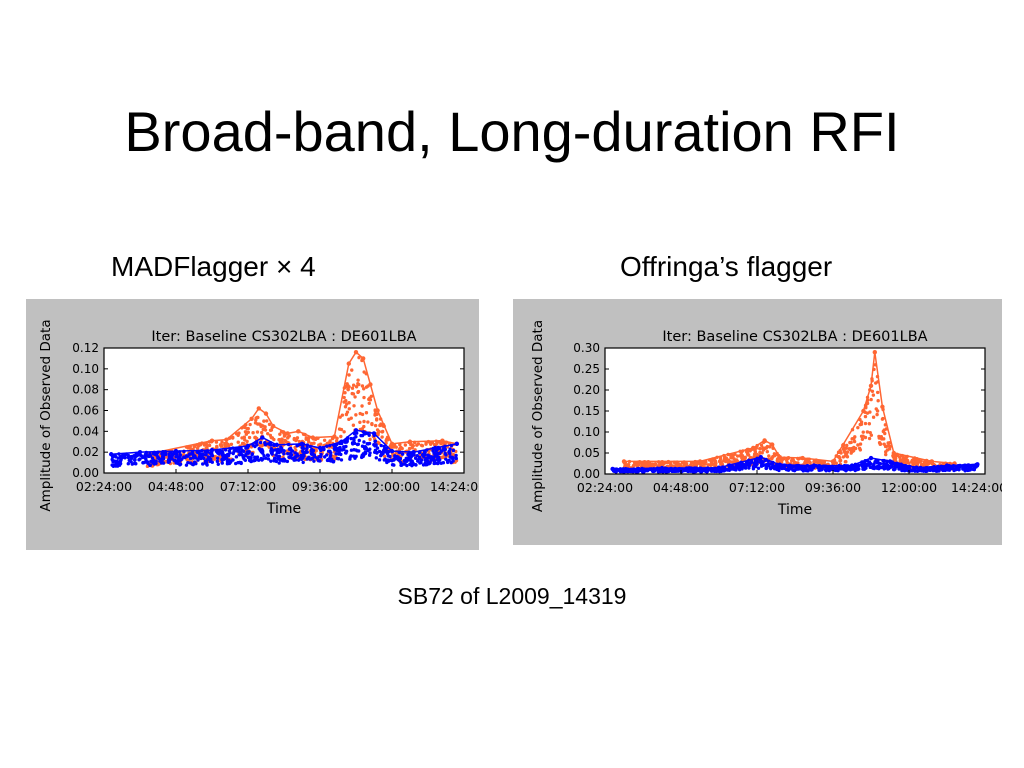 The image size is (1024, 768). What do you see at coordinates (85, 411) in the screenshot?
I see `y-tick-label: 0.06` at bounding box center [85, 411].